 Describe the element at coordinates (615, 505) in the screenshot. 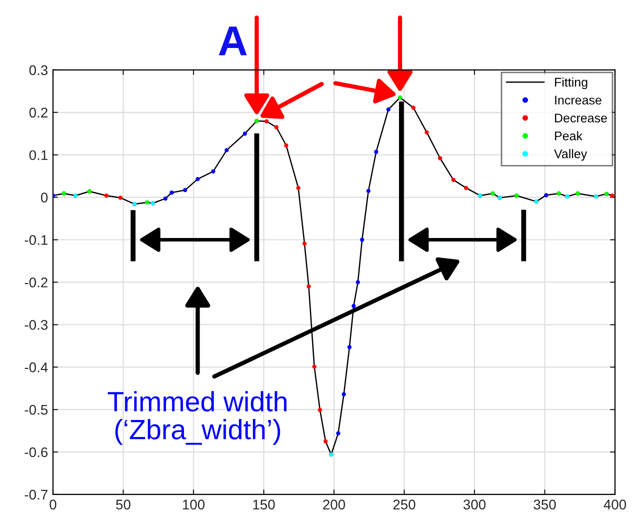

I see `x-tick-label: 400` at that location.